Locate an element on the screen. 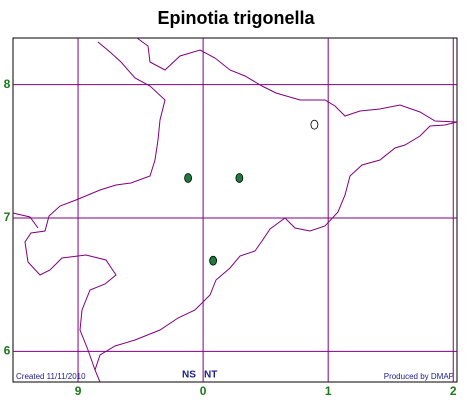  grid-square: NT is located at coordinates (210, 375).